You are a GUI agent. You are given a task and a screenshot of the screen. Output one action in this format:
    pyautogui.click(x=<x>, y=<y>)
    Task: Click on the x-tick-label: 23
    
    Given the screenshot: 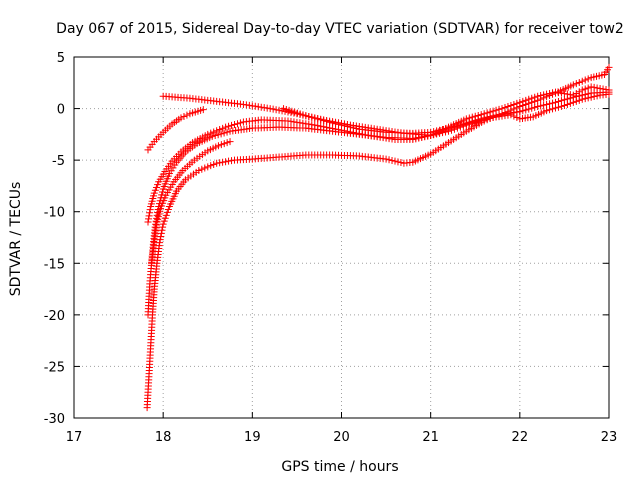 What is the action you would take?
    pyautogui.click(x=609, y=437)
    